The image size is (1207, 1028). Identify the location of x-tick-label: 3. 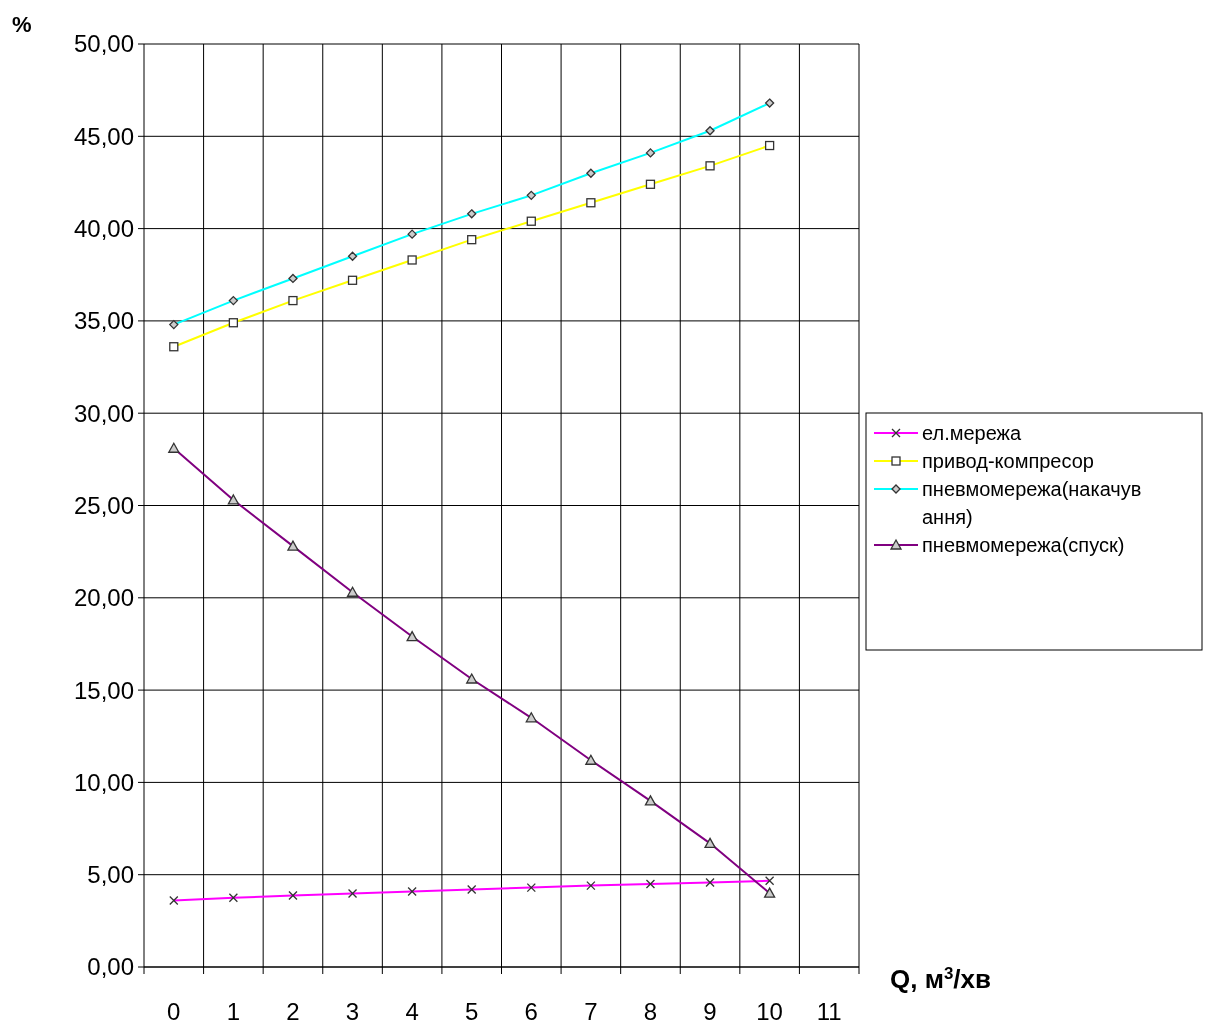
(352, 1011).